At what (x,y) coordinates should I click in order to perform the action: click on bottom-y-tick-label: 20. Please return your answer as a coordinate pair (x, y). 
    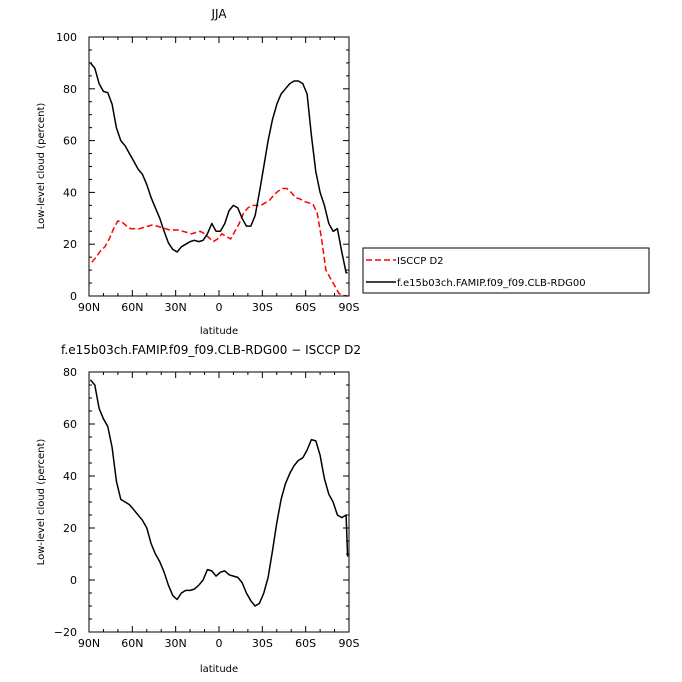
    Looking at the image, I should click on (70, 528).